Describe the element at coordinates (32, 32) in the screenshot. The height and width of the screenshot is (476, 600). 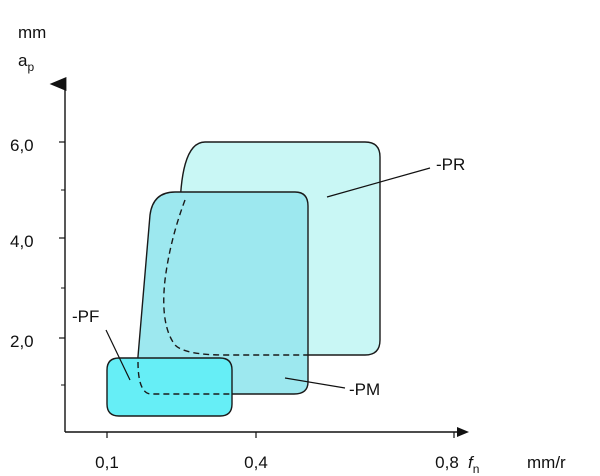
I see `y-unit-label: mm` at that location.